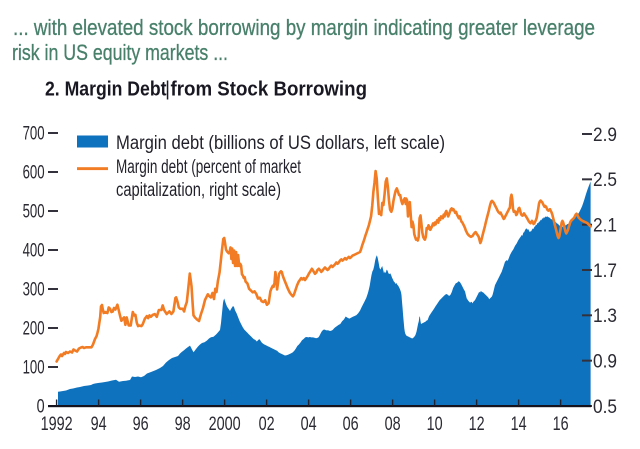 Image resolution: width=640 pixels, height=449 pixels. Describe the element at coordinates (267, 424) in the screenshot. I see `svg-text: 02` at that location.